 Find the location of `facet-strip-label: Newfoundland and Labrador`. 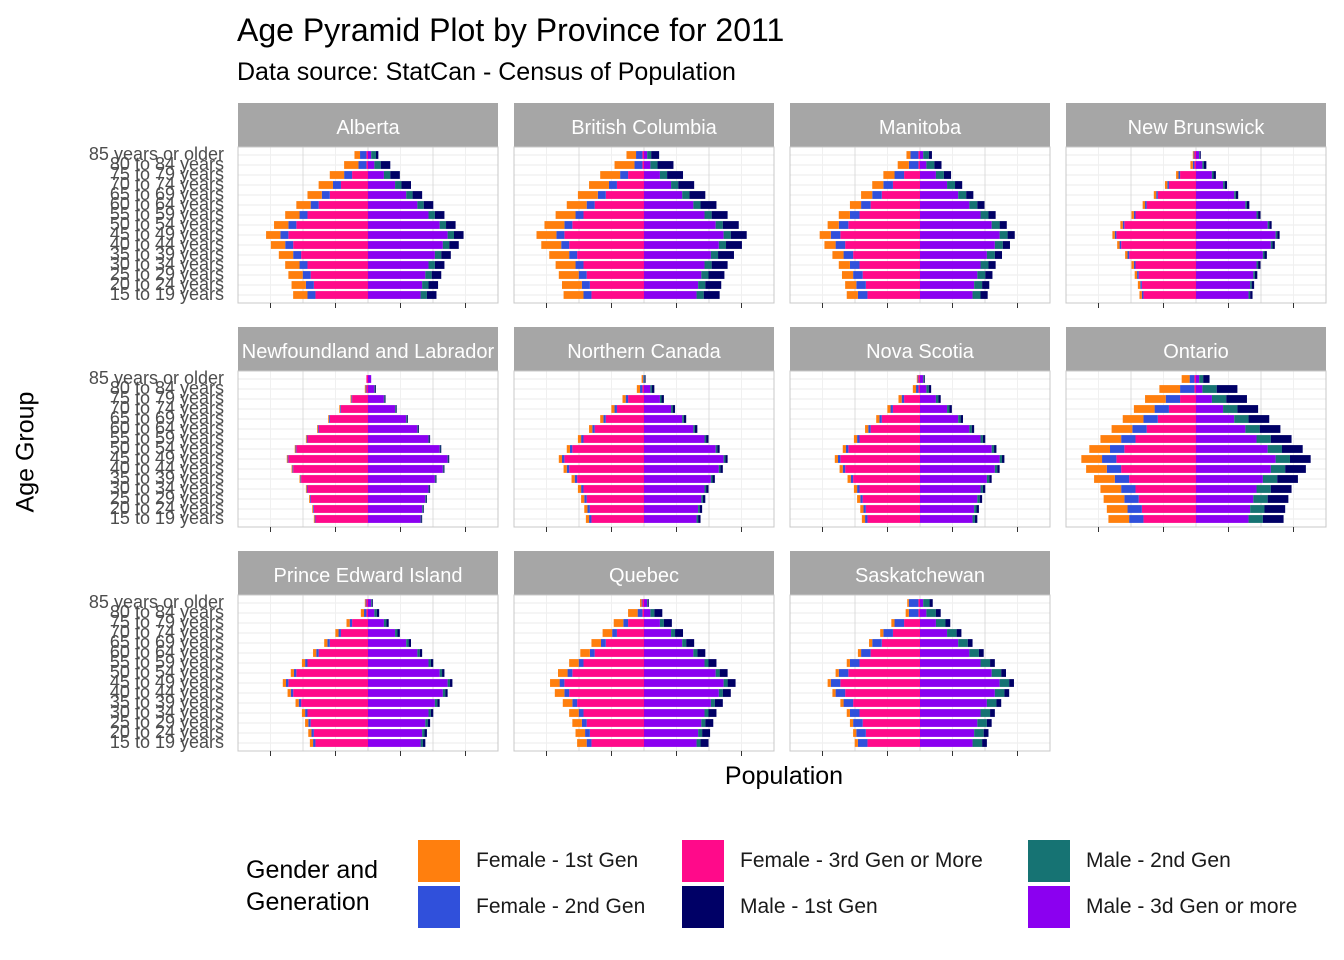

facet-strip-label: Newfoundland and Labrador is located at coordinates (368, 352).